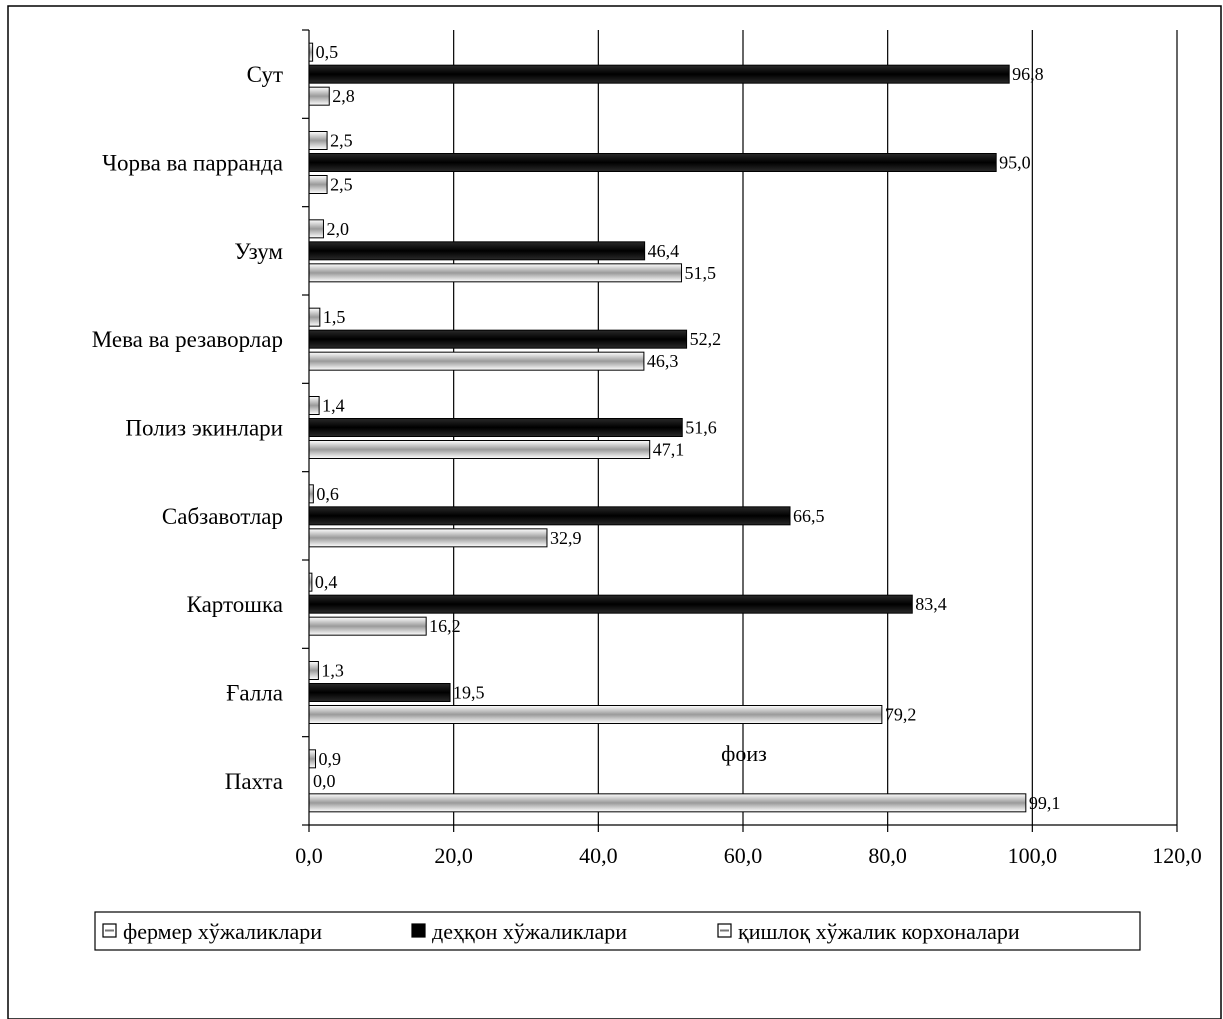 Image resolution: width=1223 pixels, height=1019 pixels. What do you see at coordinates (327, 52) in the screenshot?
I see `data-label: 0,5` at bounding box center [327, 52].